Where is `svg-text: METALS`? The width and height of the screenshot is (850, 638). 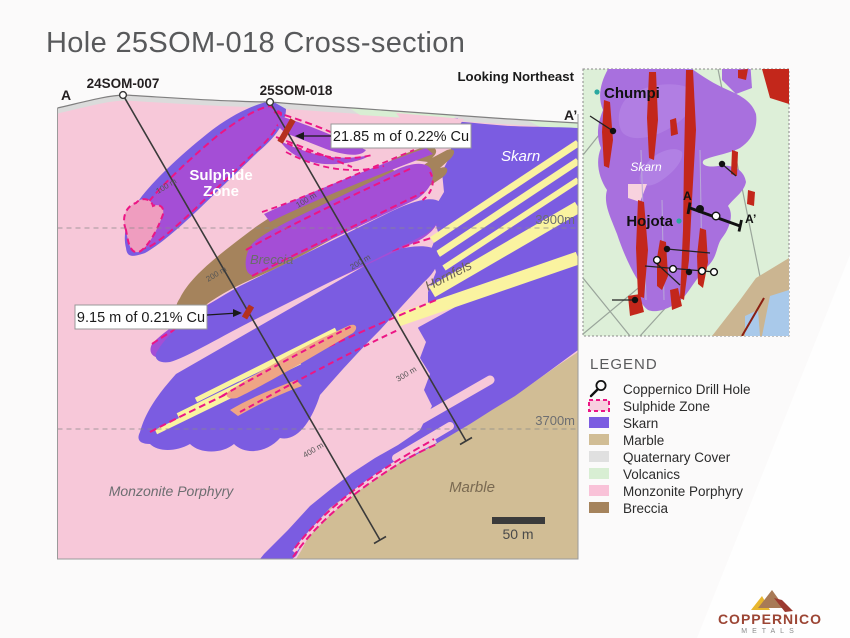 svg-text: METALS is located at coordinates (770, 631).